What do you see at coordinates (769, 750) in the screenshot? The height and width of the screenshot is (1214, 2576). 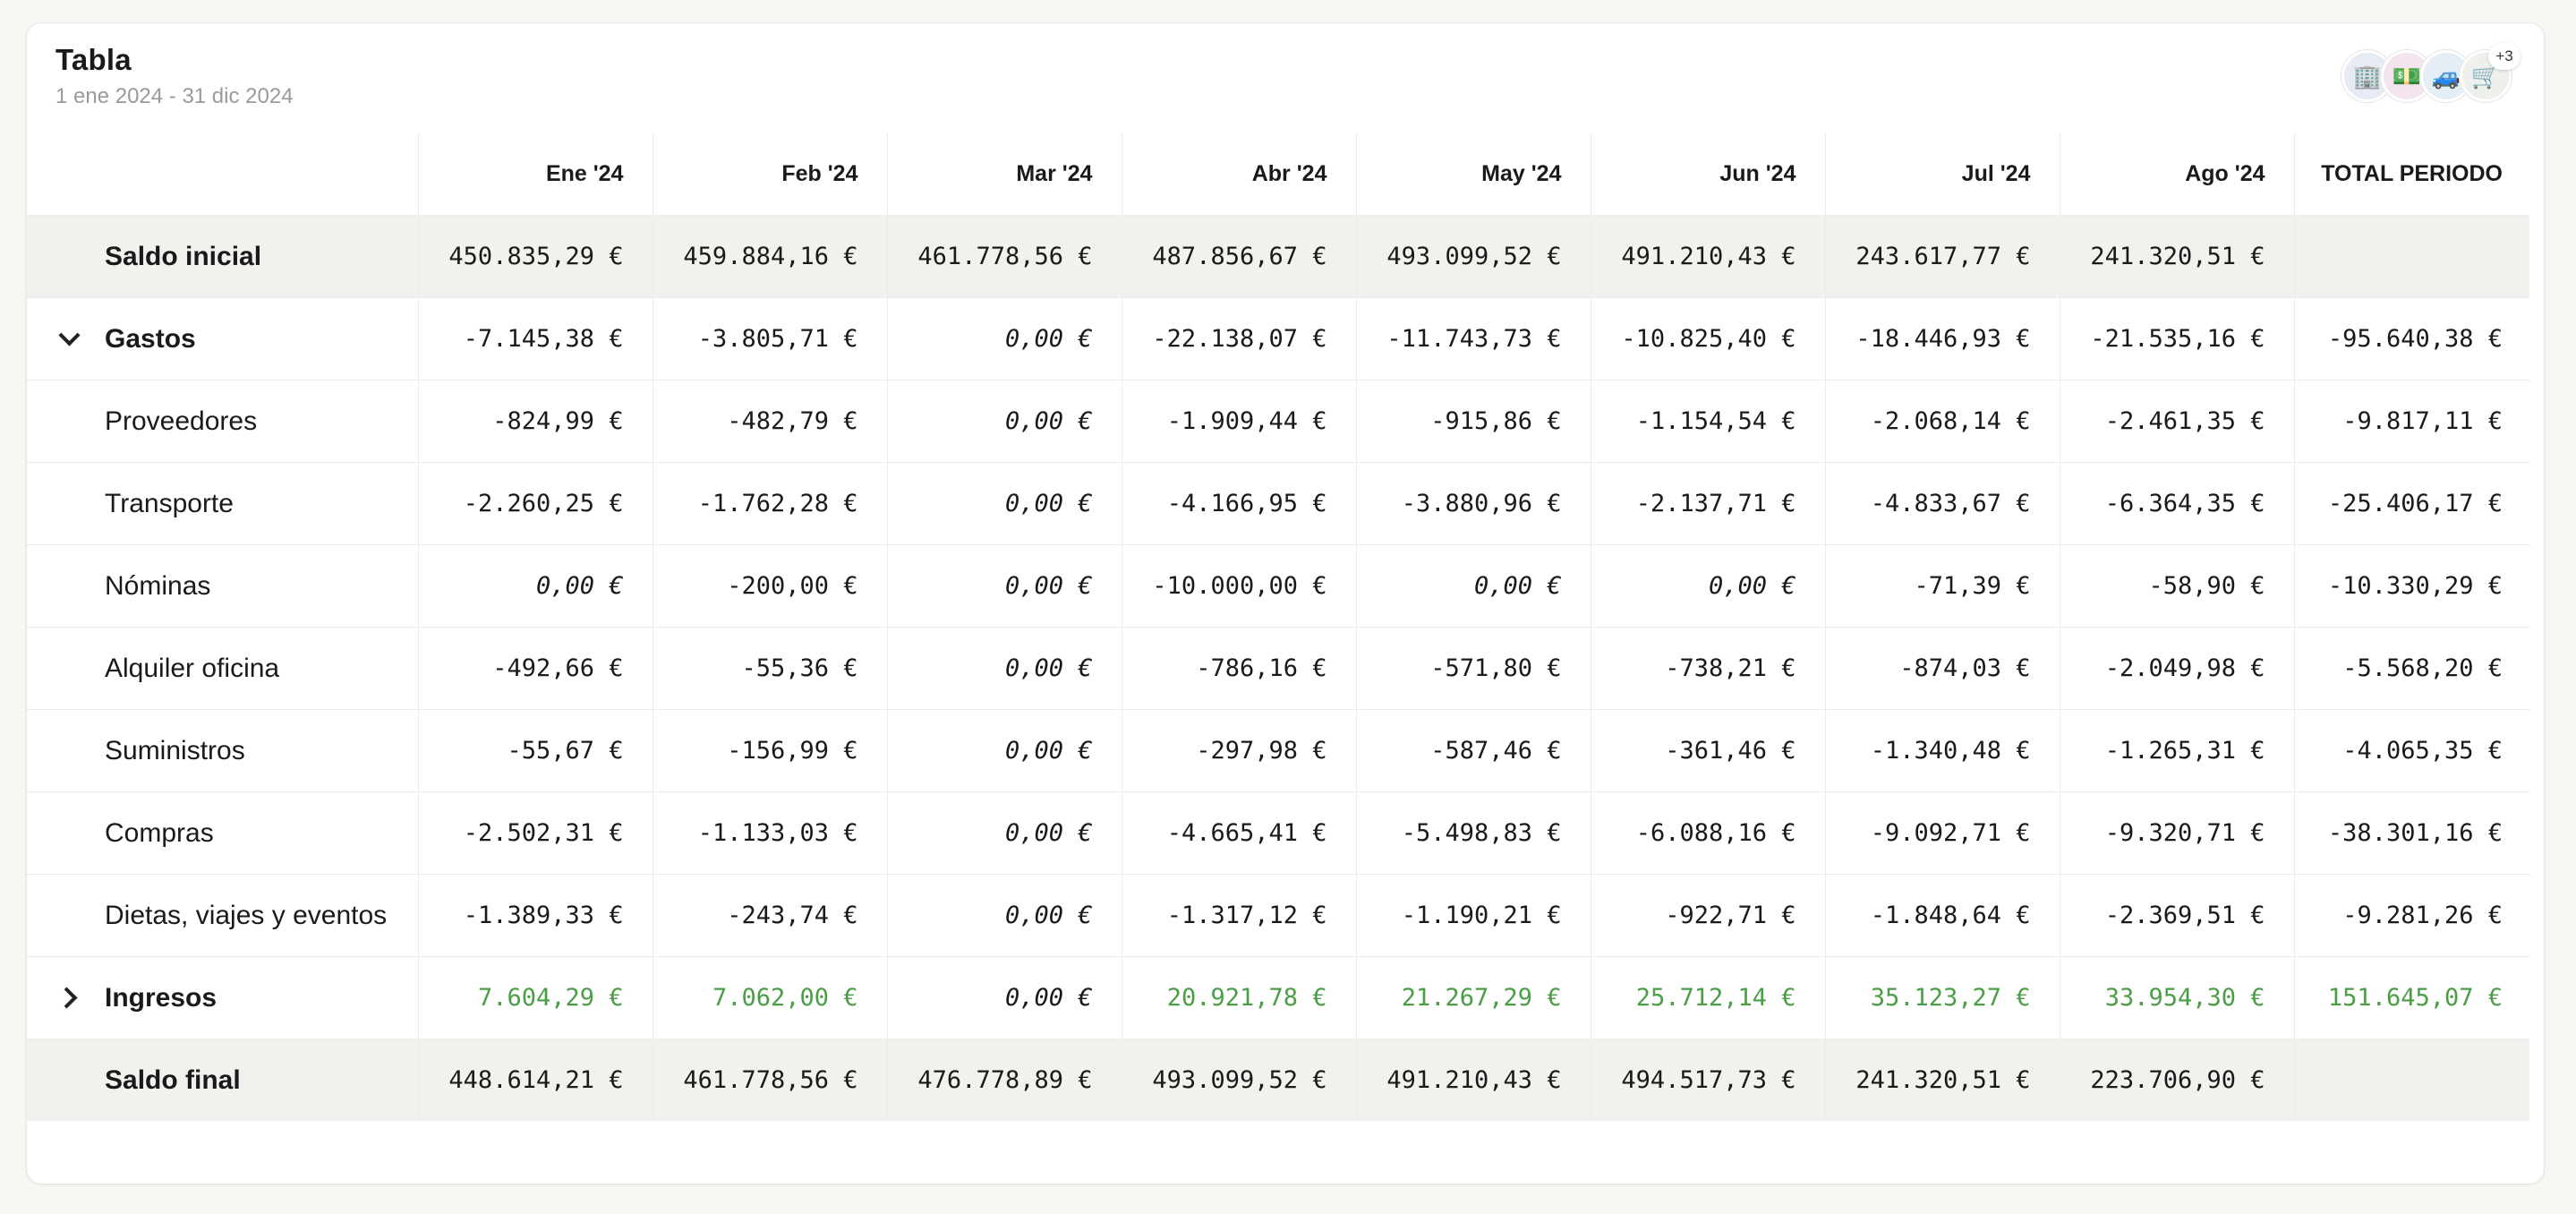 I see `cell-value: -156,99 €` at bounding box center [769, 750].